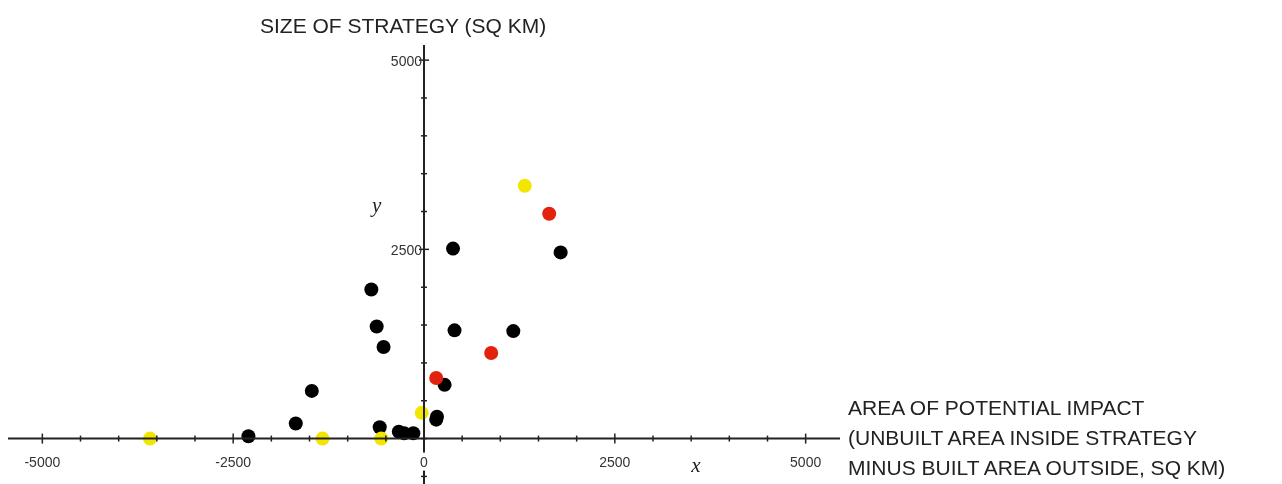  Describe the element at coordinates (233, 461) in the screenshot. I see `x-tick-label: -2500` at that location.